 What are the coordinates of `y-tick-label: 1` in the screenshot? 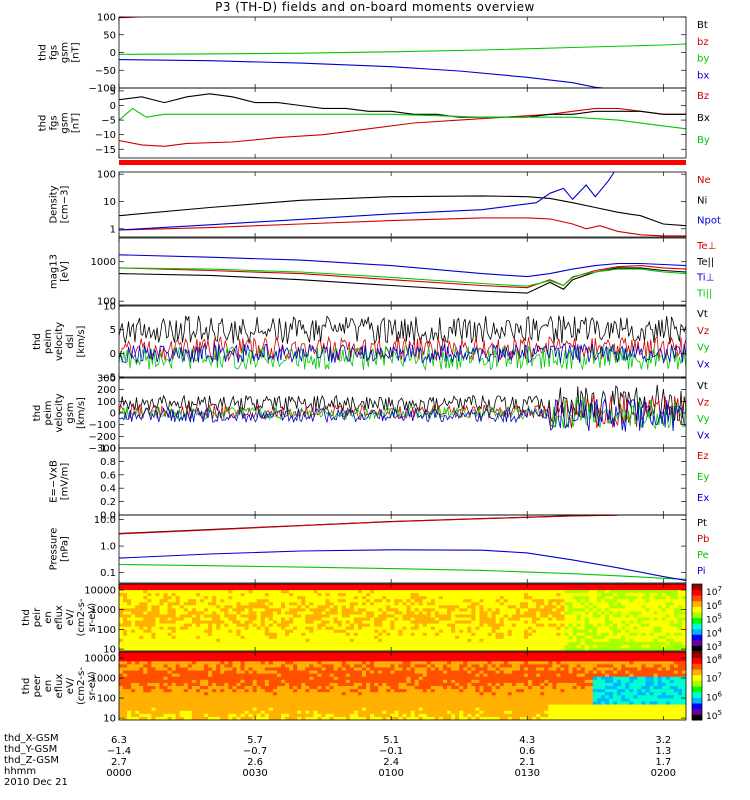 It's located at (113, 229).